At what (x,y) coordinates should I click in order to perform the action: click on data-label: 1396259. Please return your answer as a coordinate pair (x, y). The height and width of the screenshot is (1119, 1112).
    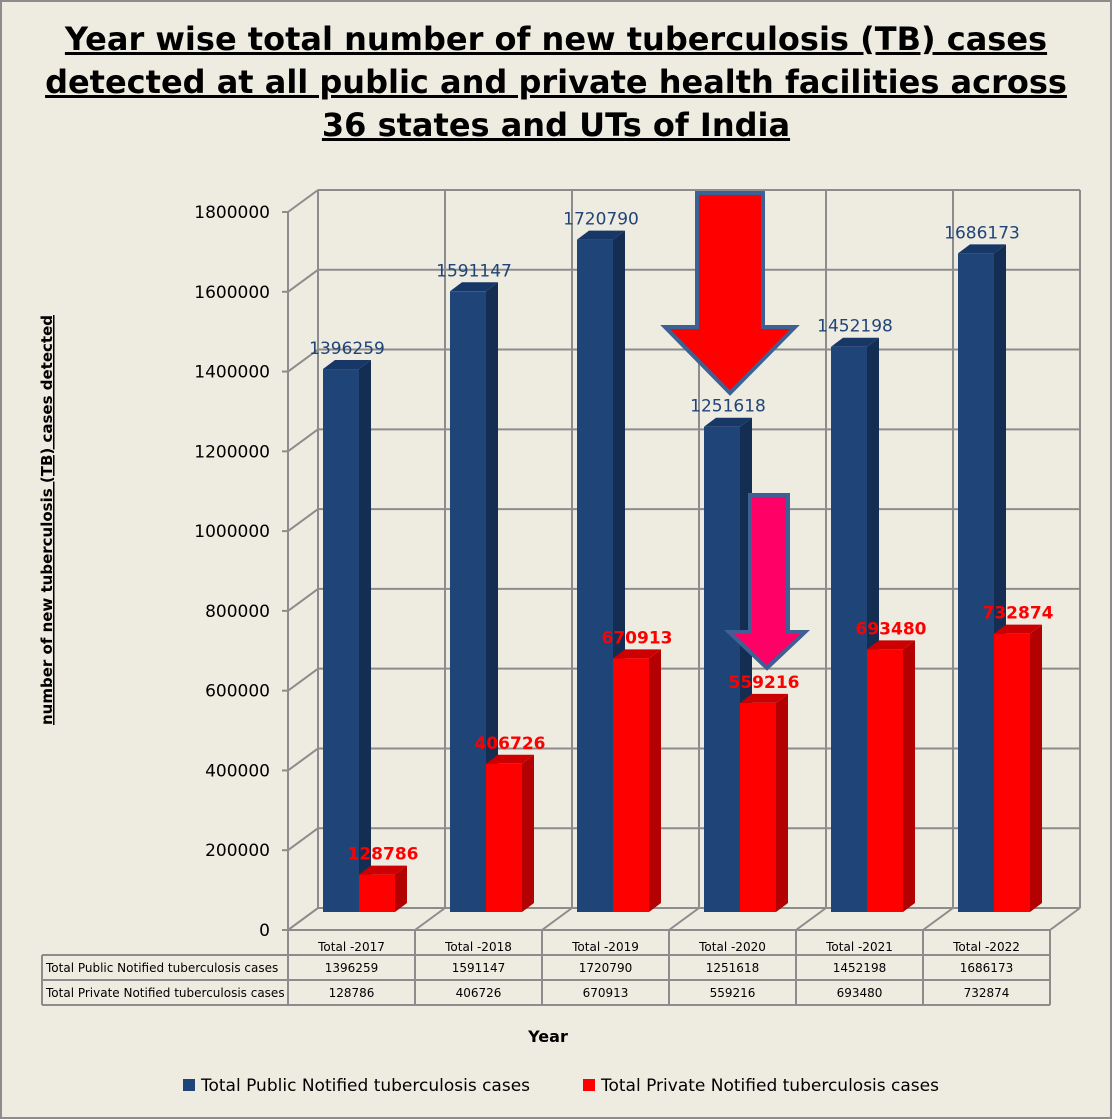
    Looking at the image, I should click on (347, 349).